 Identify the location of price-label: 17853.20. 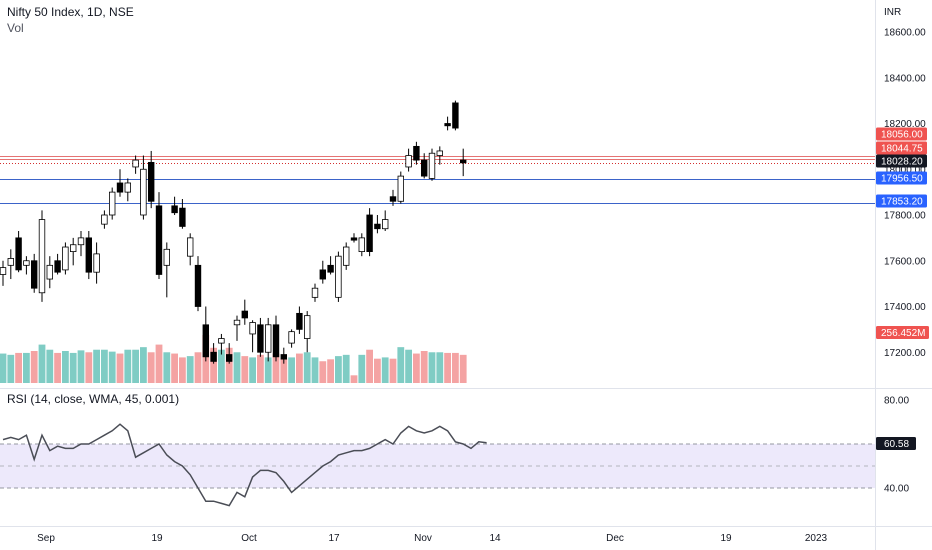
(902, 202).